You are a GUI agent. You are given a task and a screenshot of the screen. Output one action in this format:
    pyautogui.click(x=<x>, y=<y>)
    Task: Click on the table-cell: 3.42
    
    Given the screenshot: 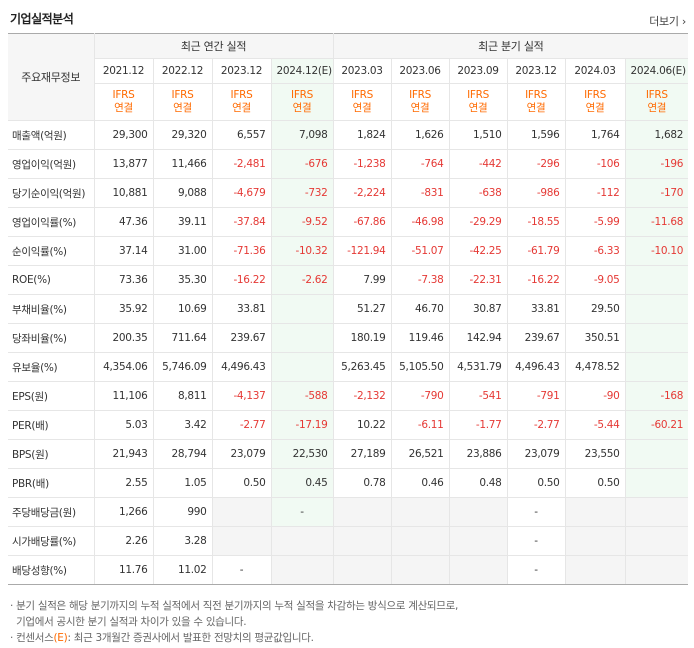 What is the action you would take?
    pyautogui.click(x=182, y=425)
    